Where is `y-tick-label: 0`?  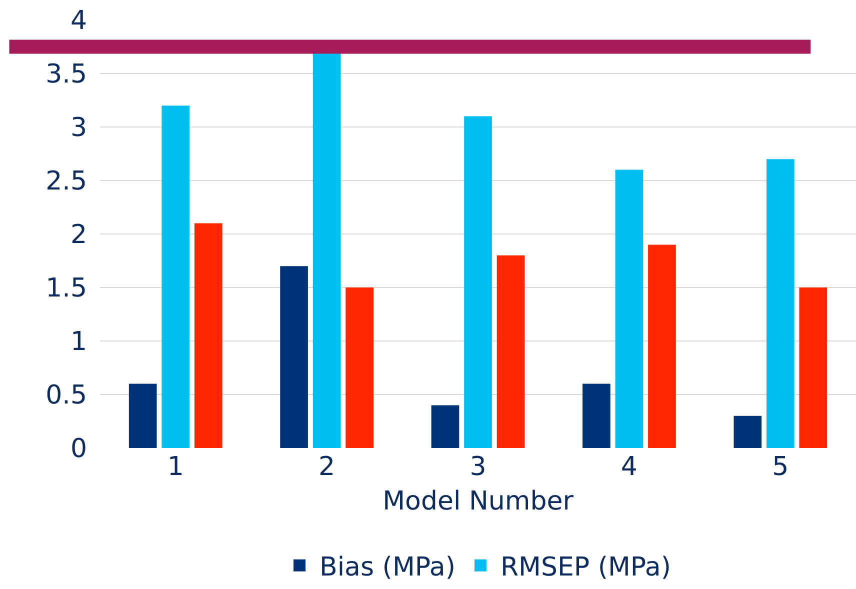
y-tick-label: 0 is located at coordinates (78, 449).